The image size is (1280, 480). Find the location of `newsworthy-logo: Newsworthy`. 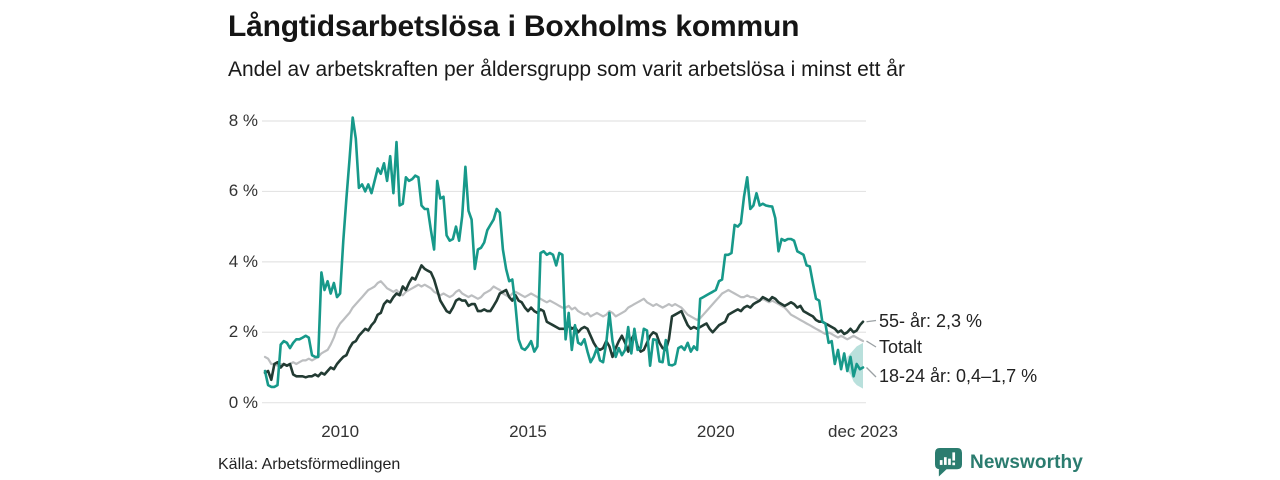

newsworthy-logo: Newsworthy is located at coordinates (1009, 462).